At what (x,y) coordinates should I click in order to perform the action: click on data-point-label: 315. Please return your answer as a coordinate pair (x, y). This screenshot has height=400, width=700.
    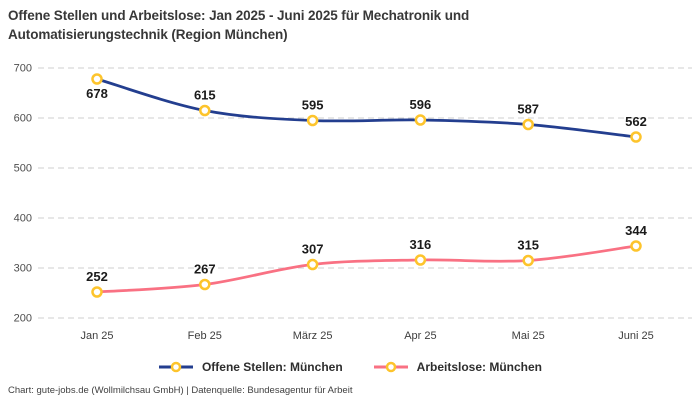
    Looking at the image, I should click on (528, 245).